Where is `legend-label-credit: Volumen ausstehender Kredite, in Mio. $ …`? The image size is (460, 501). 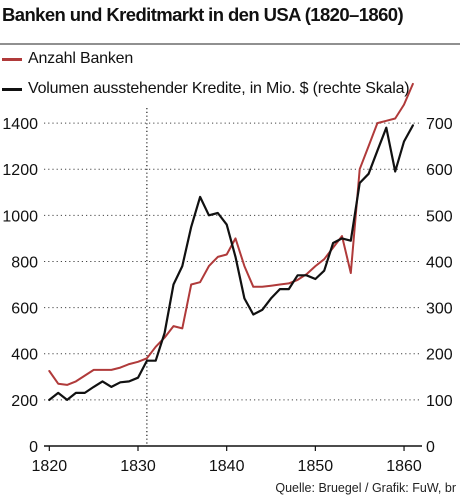
legend-label-credit: Volumen ausstehender Kredite, in Mio. $ … is located at coordinates (219, 88).